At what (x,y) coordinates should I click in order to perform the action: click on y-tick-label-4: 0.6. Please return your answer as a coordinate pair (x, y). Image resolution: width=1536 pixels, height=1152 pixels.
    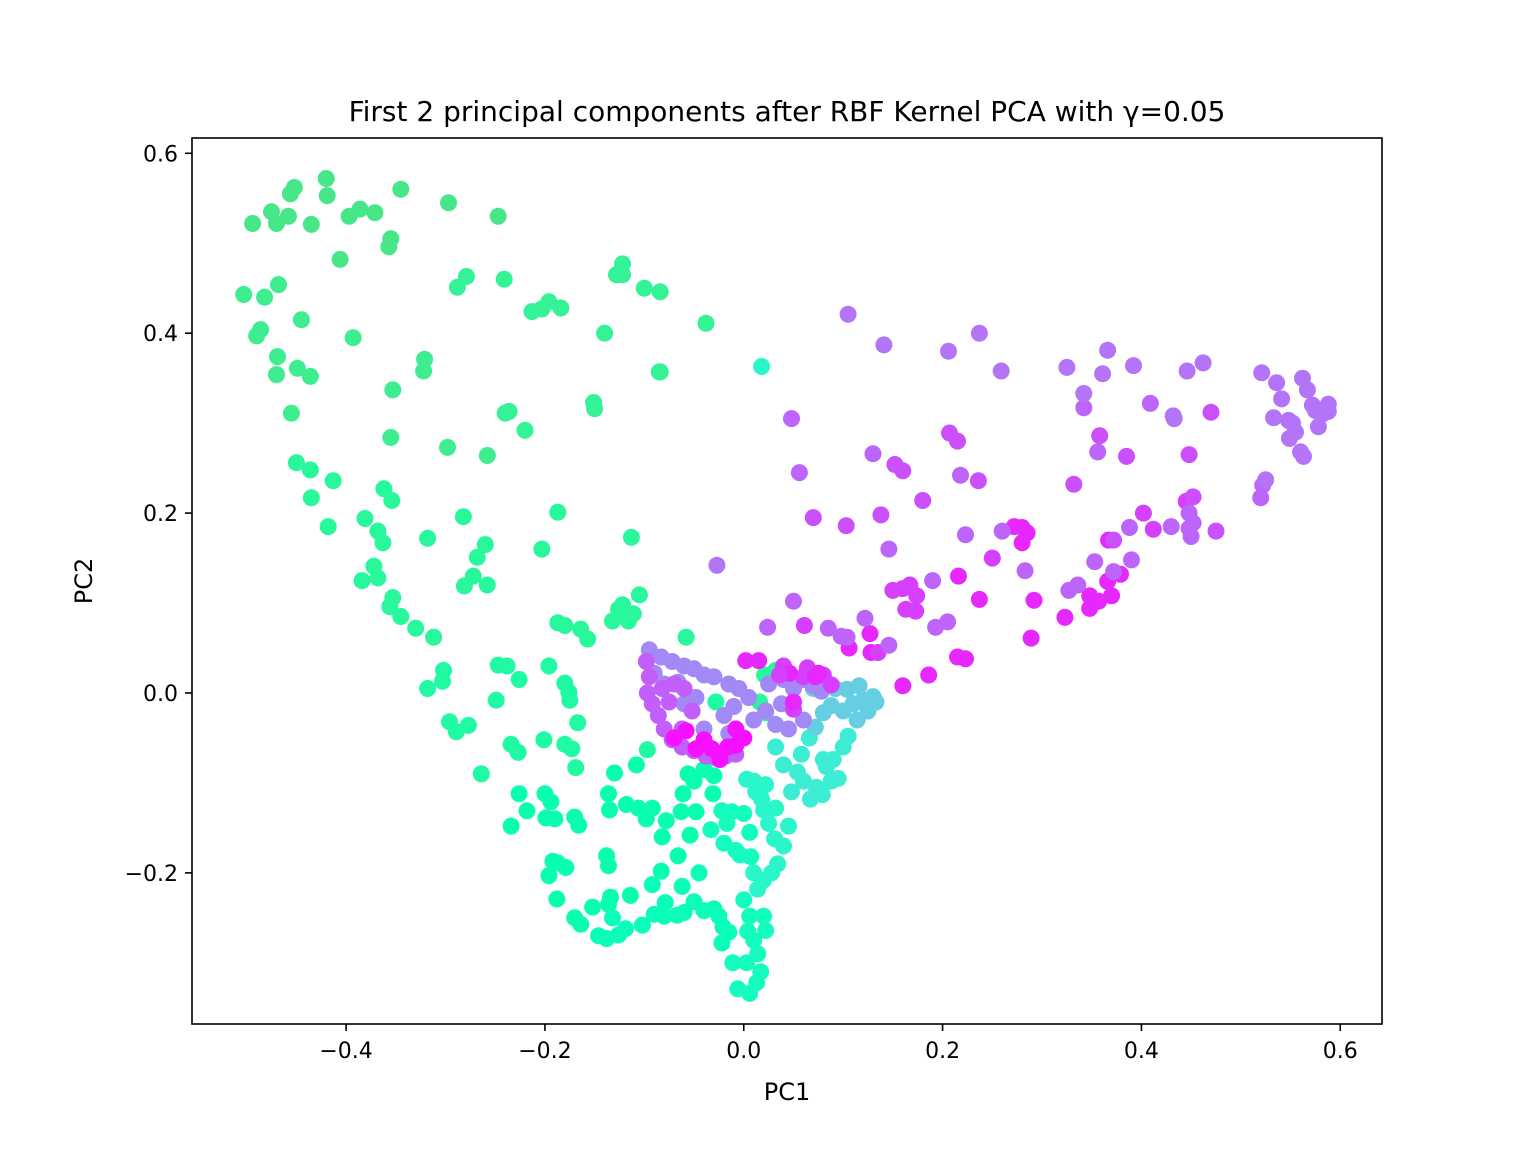
    Looking at the image, I should click on (160, 154).